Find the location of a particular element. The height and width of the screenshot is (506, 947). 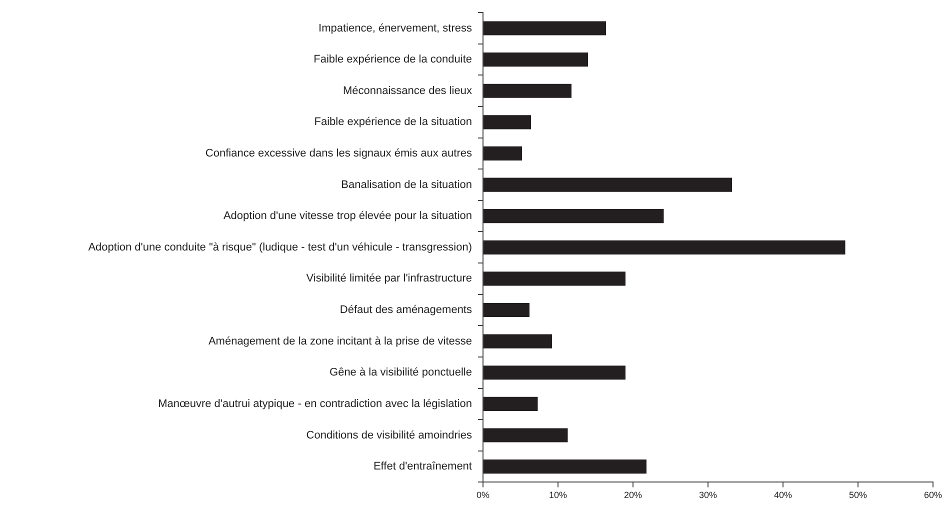

y-tick-label: Visibilité limitée par l'infrastructure is located at coordinates (389, 278).